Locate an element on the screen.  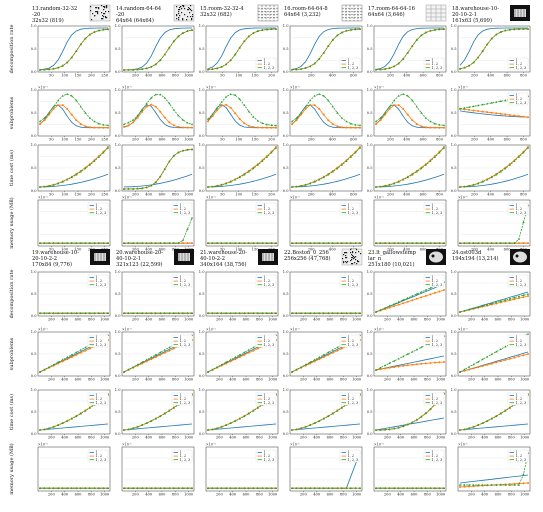
y-tick-label: 1.0 is located at coordinates (34, 145).